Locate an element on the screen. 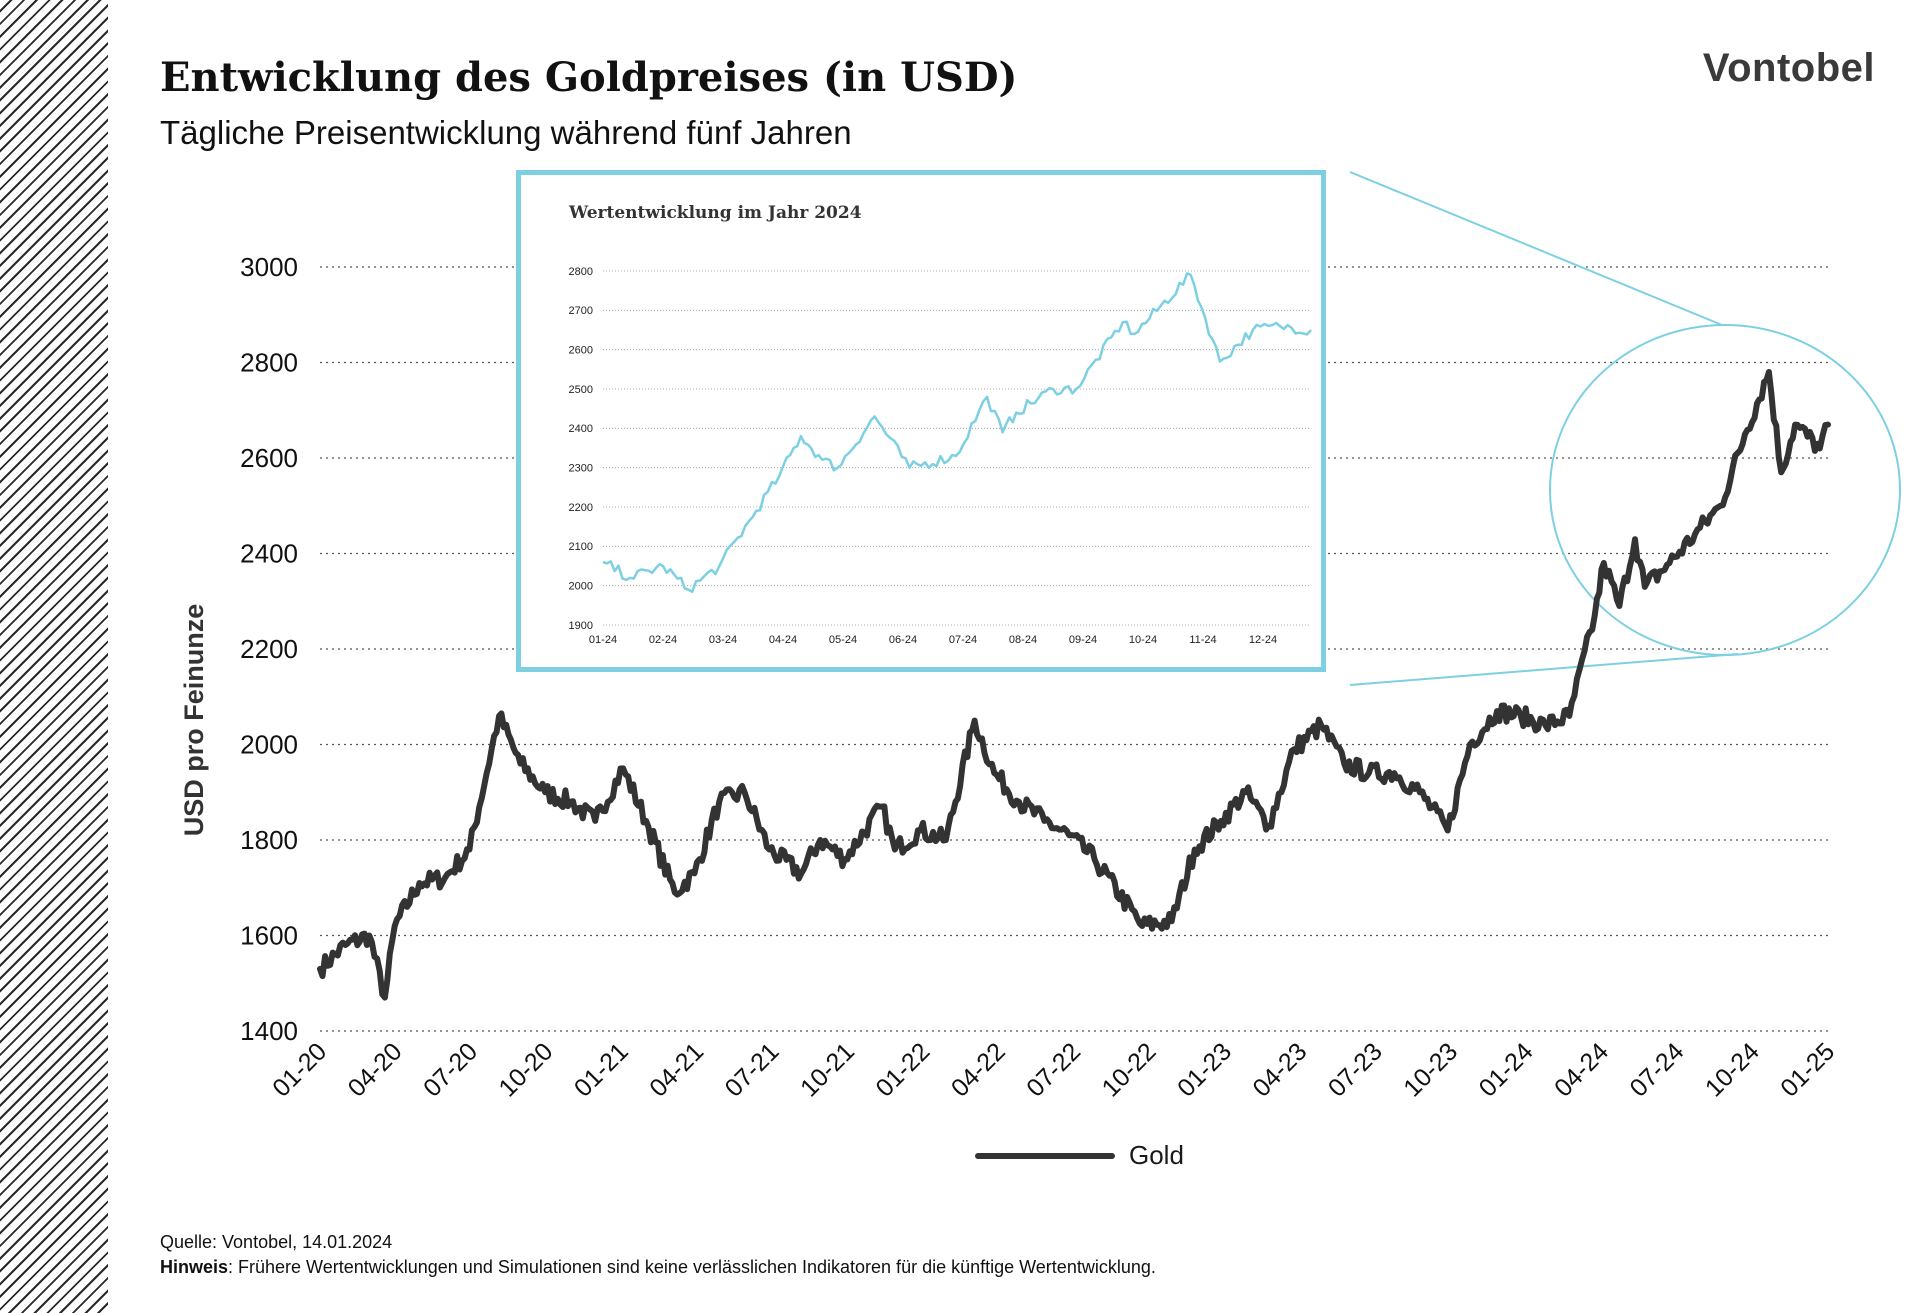 The image size is (1920, 1313). x-tick-label: 01-25 is located at coordinates (1807, 1069).